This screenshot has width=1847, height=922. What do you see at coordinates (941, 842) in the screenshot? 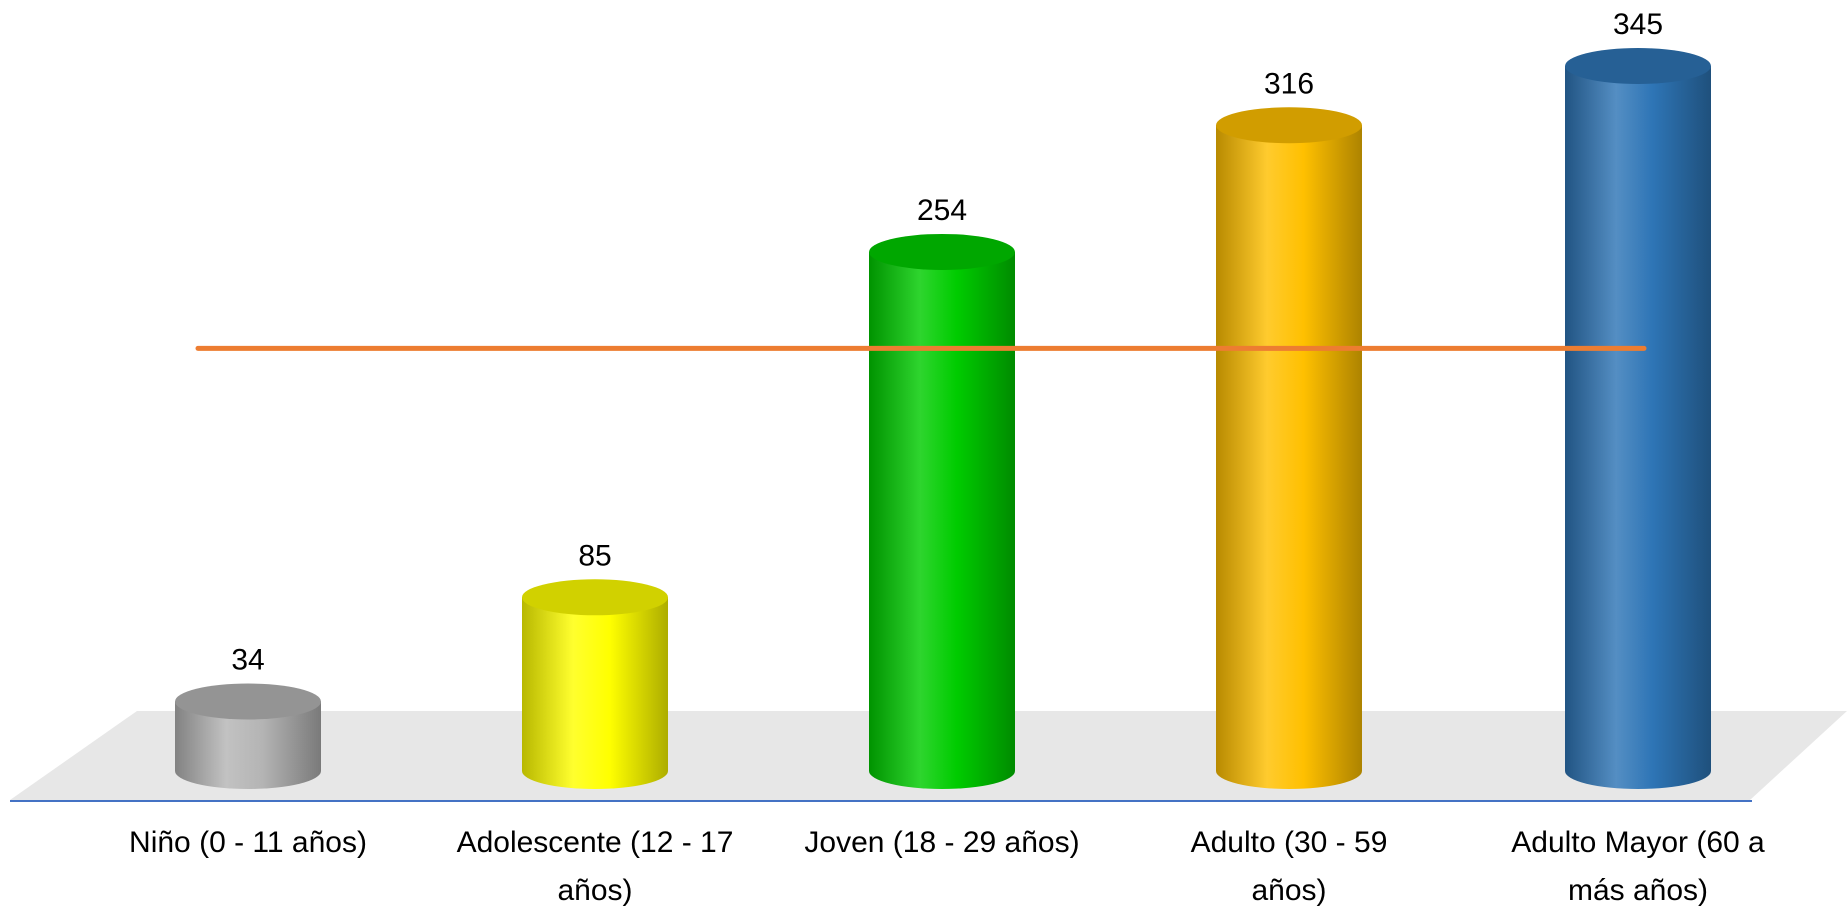
I see `category-label-2-line-0: Joven (18 - 29 años)` at bounding box center [941, 842].